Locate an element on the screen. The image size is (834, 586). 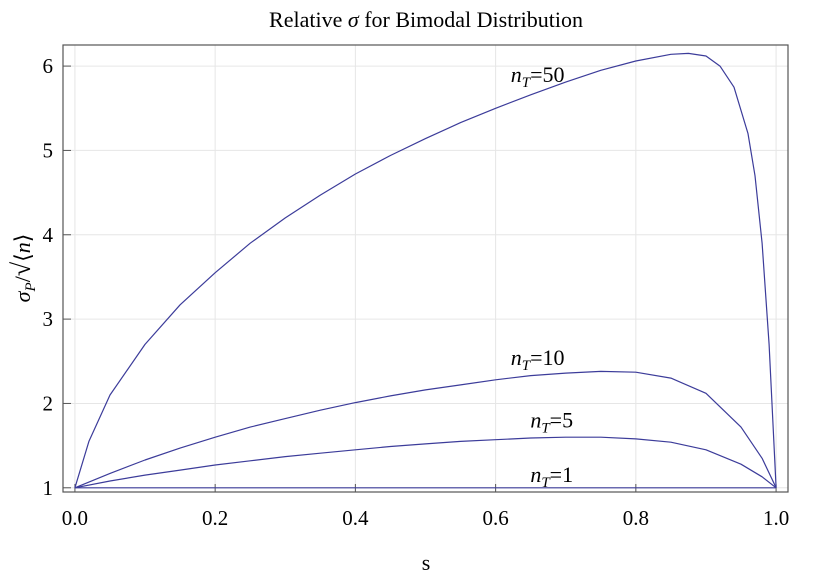
y-tick-label: 3 is located at coordinates (48, 319).